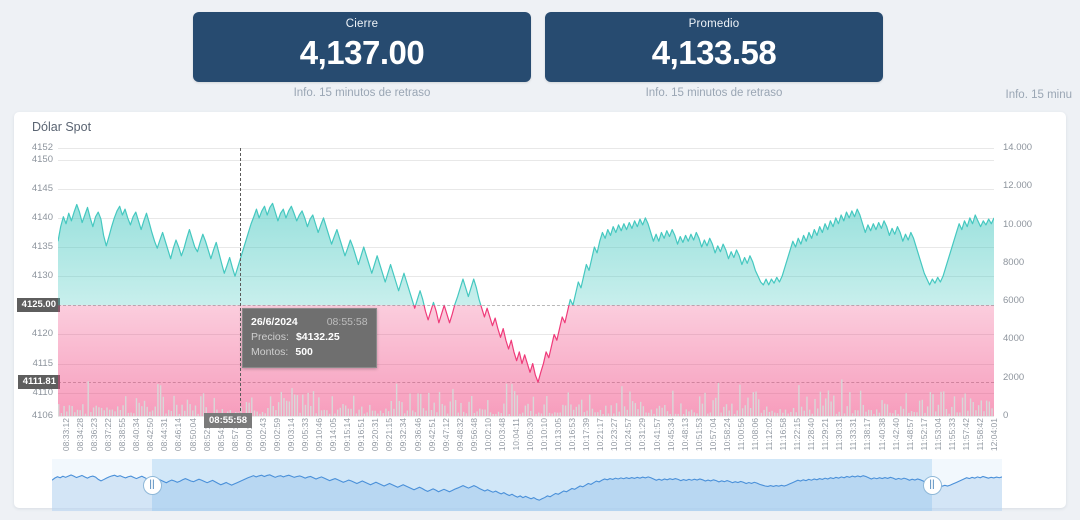 Image resolution: width=1080 pixels, height=520 pixels. I want to click on x-axis-tick-label: 11:16:58, so click(783, 434).